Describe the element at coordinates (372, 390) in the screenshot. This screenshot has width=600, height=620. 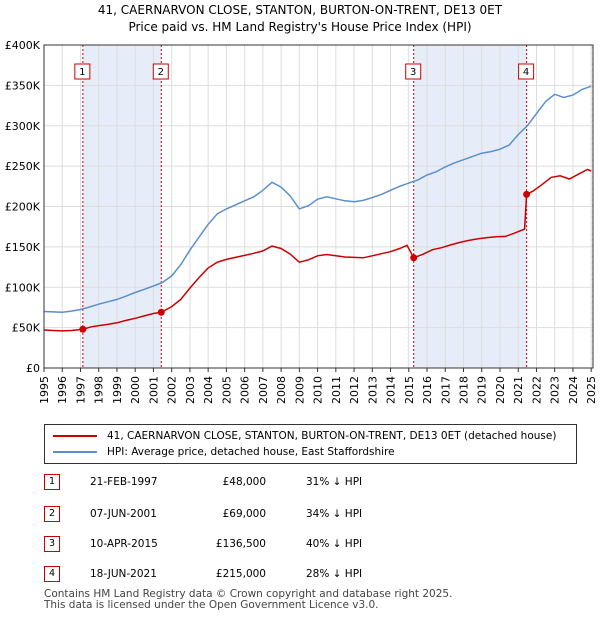
I see `x-tick-label: 2013` at that location.